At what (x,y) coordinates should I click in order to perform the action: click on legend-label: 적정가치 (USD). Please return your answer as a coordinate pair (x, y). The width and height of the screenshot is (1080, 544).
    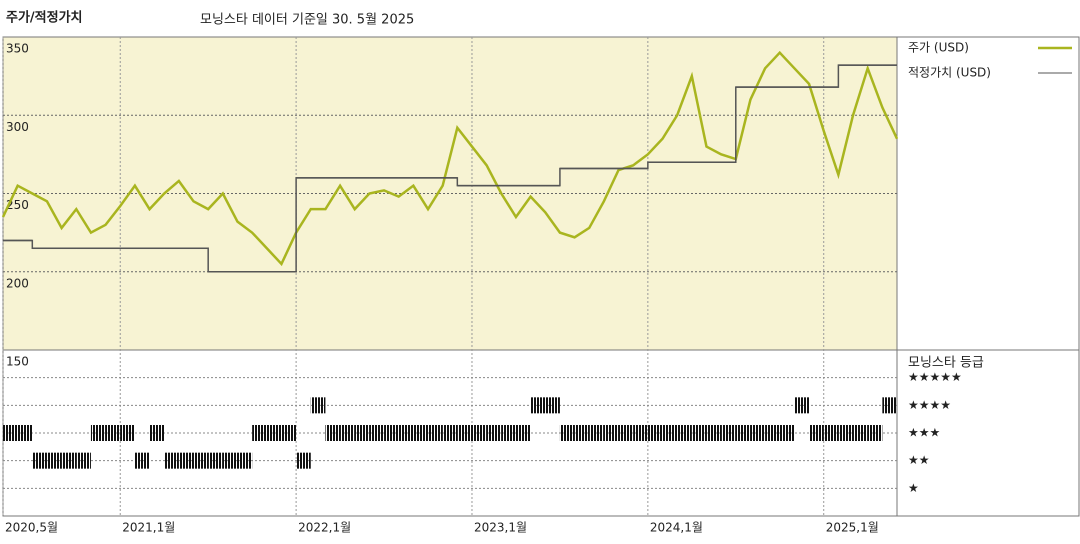
    Looking at the image, I should click on (949, 73).